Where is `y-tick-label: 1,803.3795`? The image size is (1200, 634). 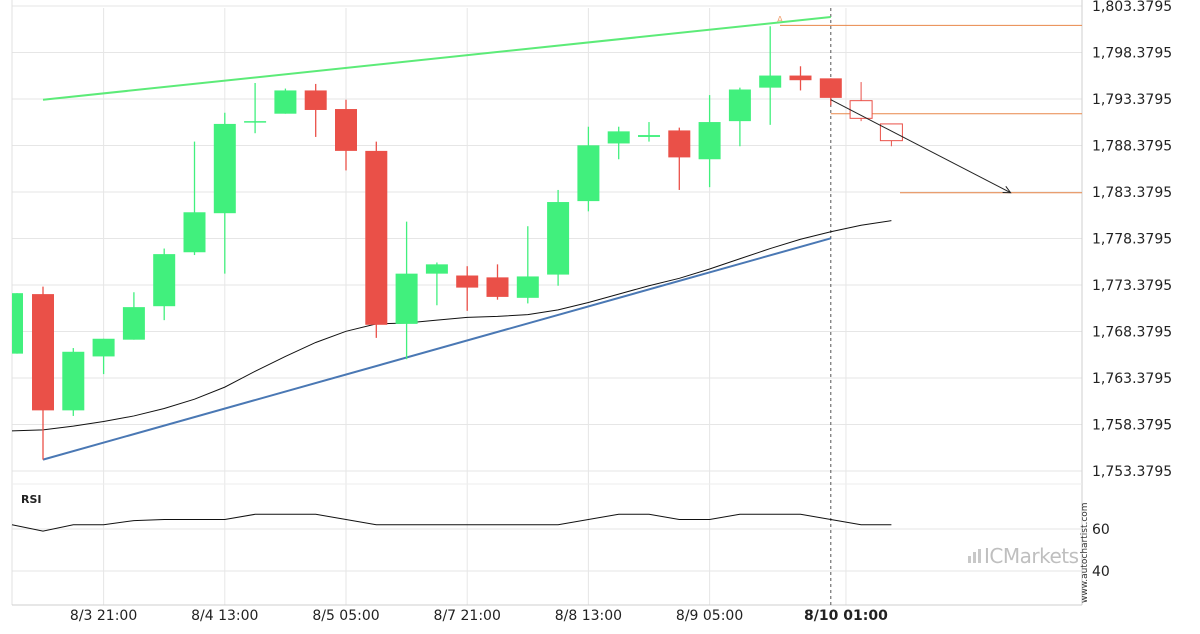 y-tick-label: 1,803.3795 is located at coordinates (1132, 7).